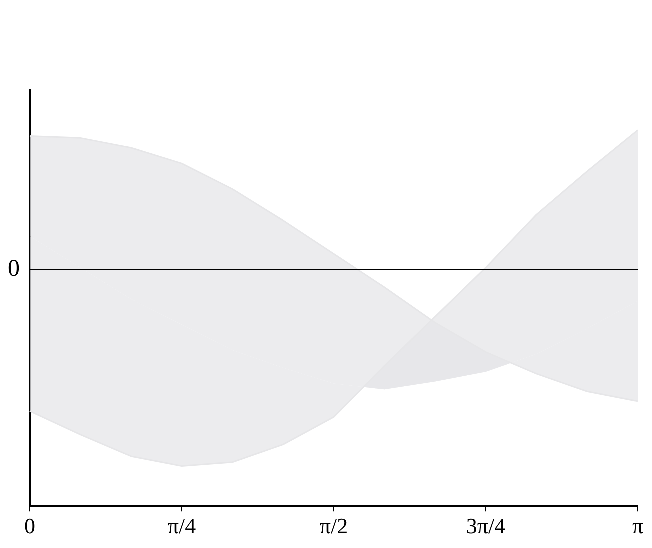  Describe the element at coordinates (638, 526) in the screenshot. I see `x-tick-label: π` at that location.